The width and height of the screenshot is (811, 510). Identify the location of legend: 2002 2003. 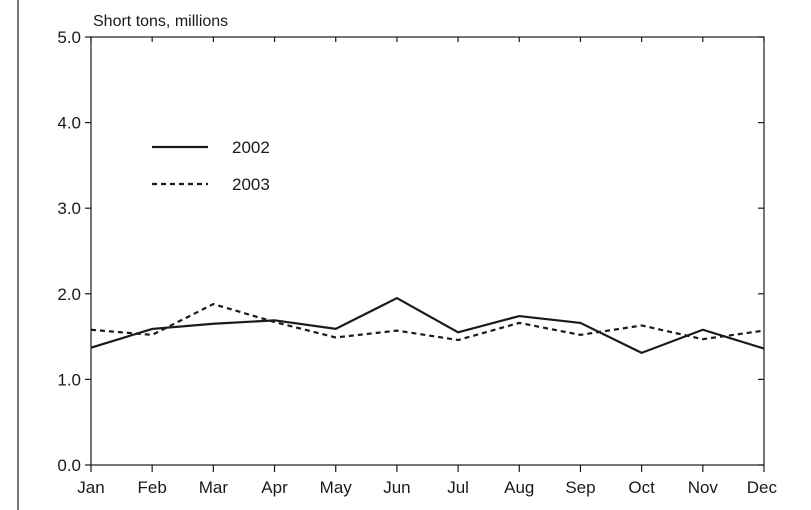
(211, 166).